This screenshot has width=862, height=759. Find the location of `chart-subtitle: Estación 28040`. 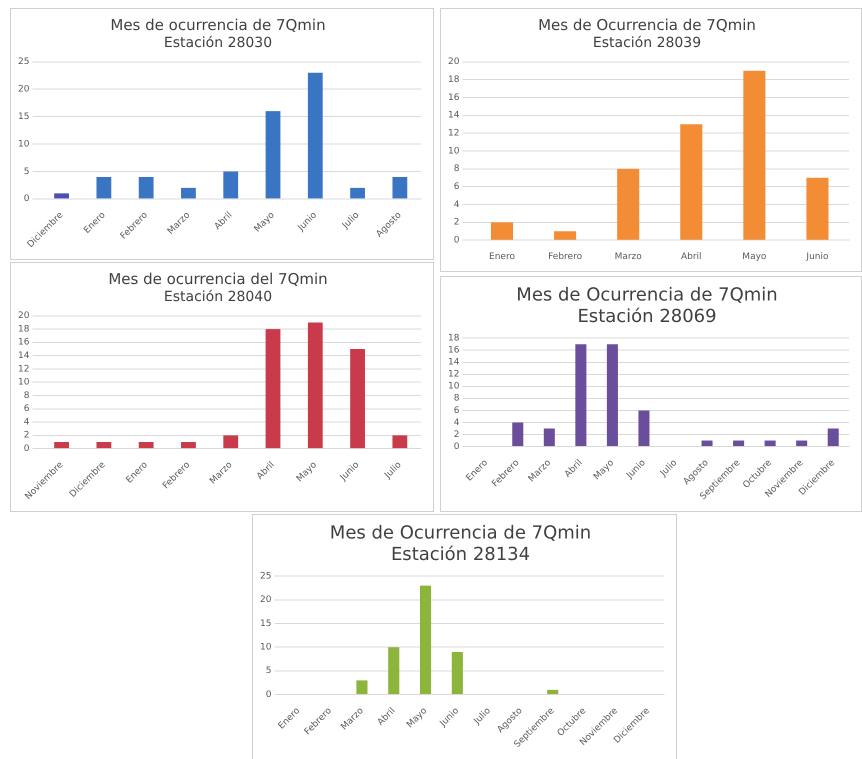

chart-subtitle: Estación 28040 is located at coordinates (218, 297).